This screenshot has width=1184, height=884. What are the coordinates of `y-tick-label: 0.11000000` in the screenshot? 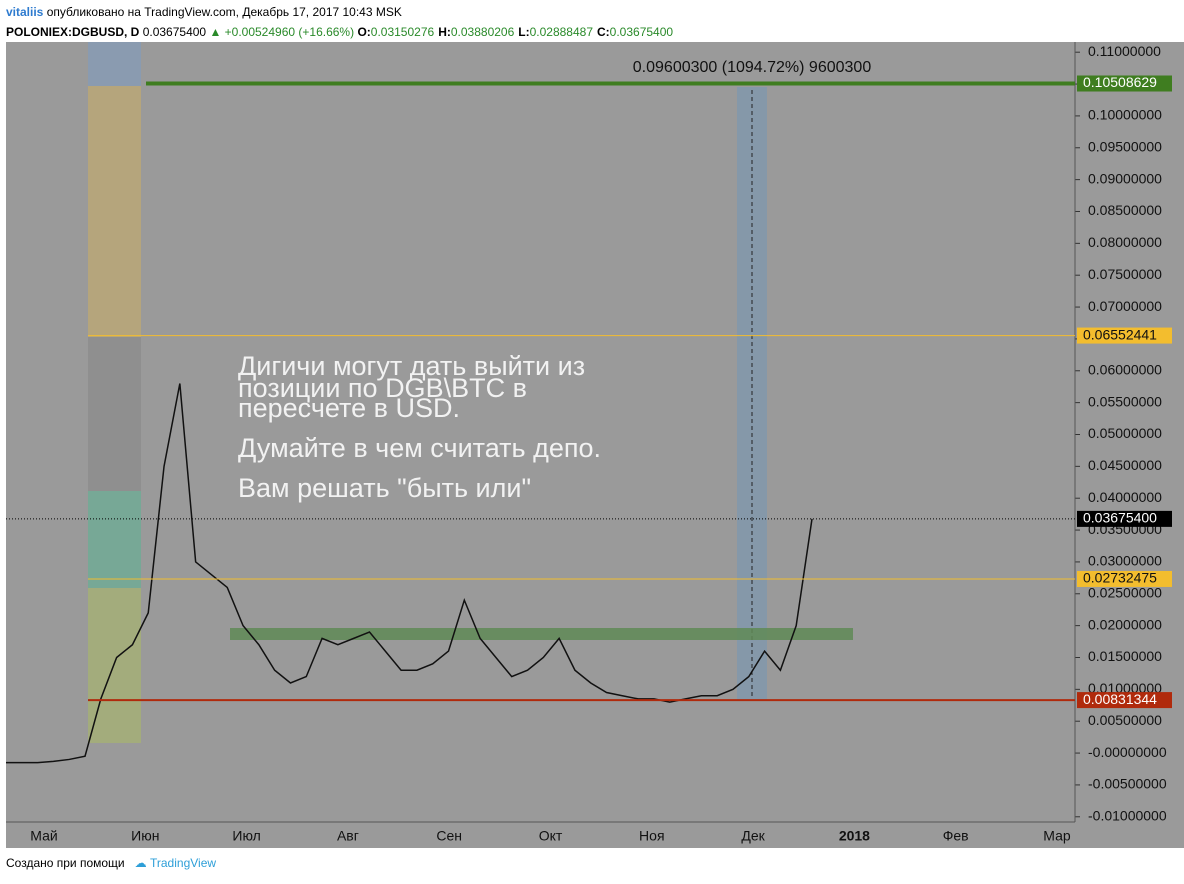 It's located at (1124, 51).